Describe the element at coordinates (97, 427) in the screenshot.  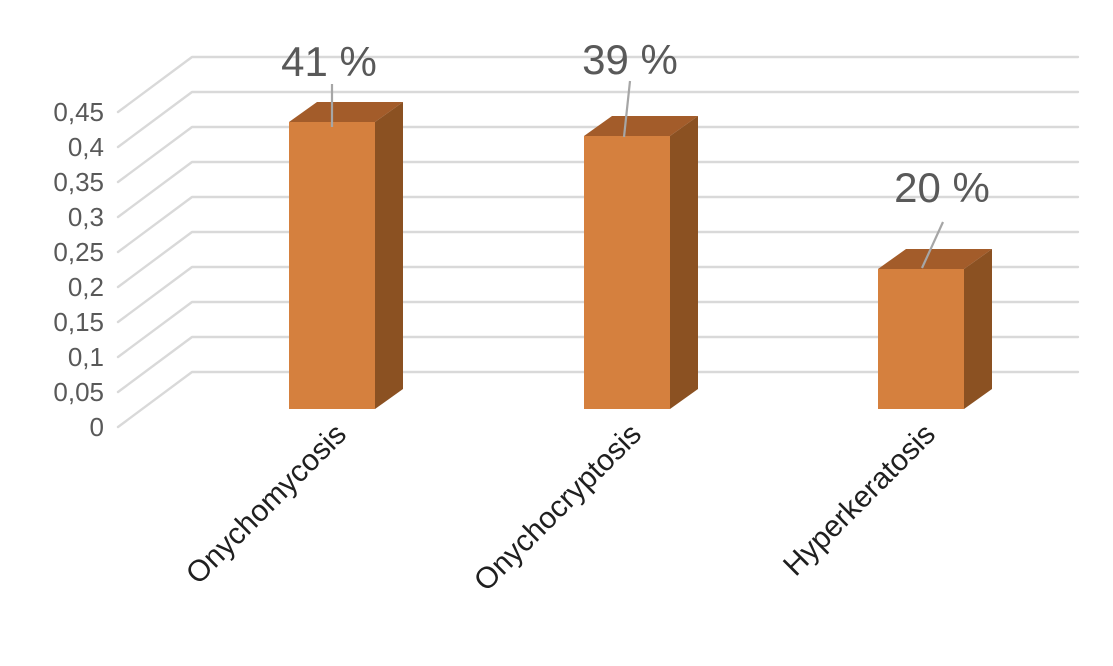
I see `y-tick-label: 0` at that location.